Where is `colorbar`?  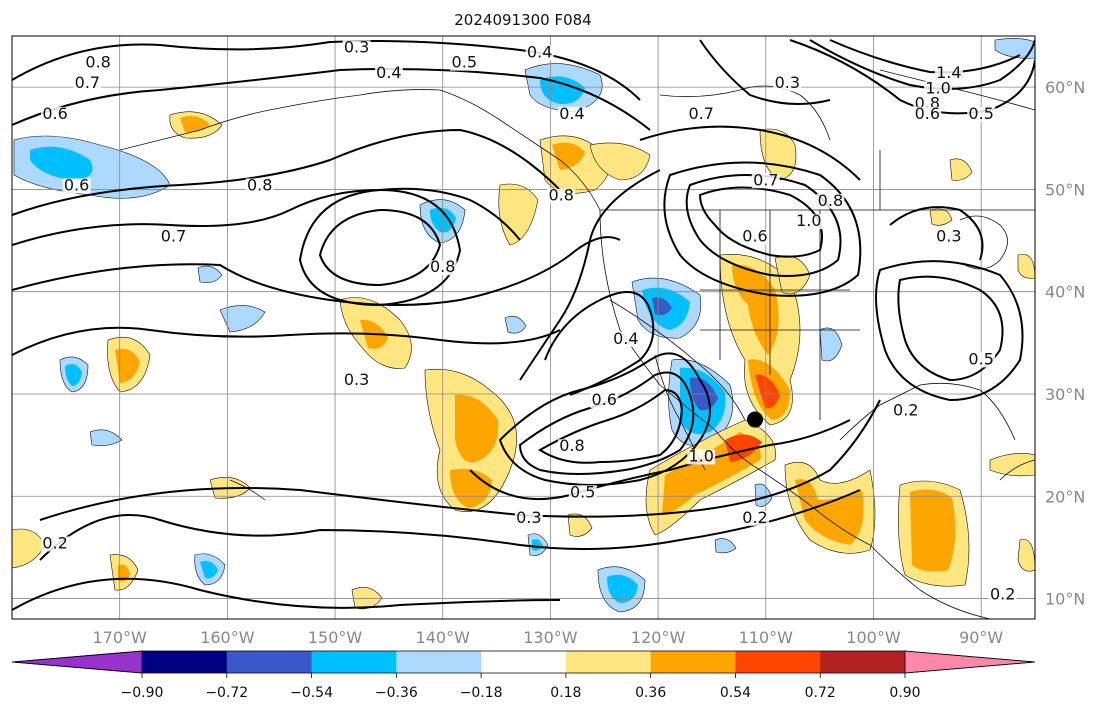 colorbar is located at coordinates (523, 662).